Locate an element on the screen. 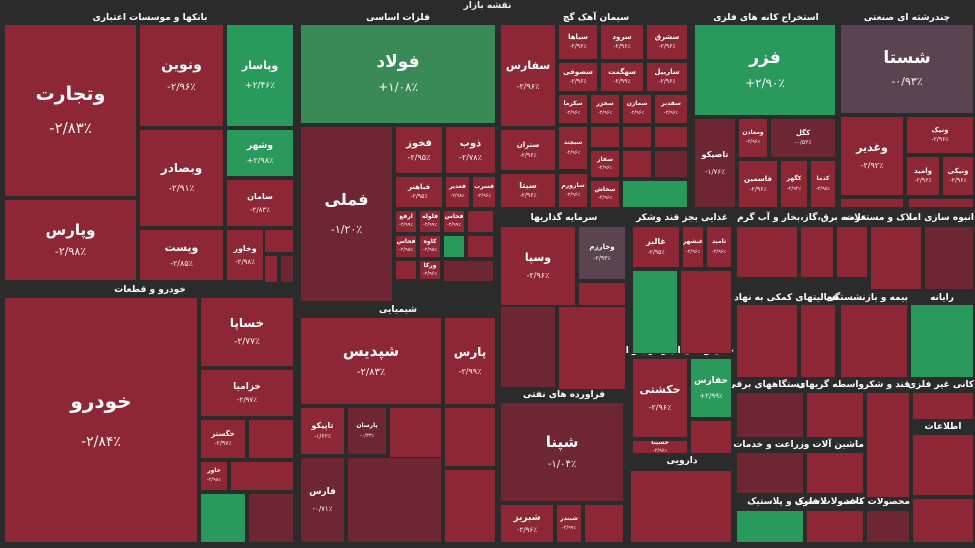 This screenshot has height=548, width=975. stock-tile: سخاش -۲/۹۶٪ is located at coordinates (605, 194).